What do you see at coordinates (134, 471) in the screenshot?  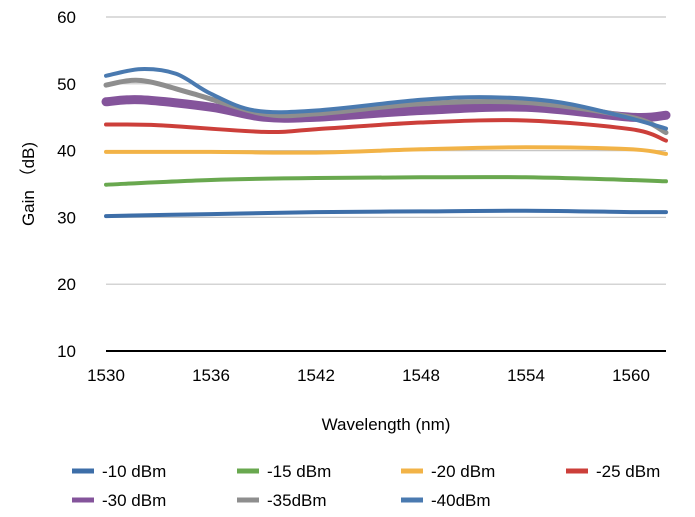 I see `legend-label: -10 dBm` at bounding box center [134, 471].